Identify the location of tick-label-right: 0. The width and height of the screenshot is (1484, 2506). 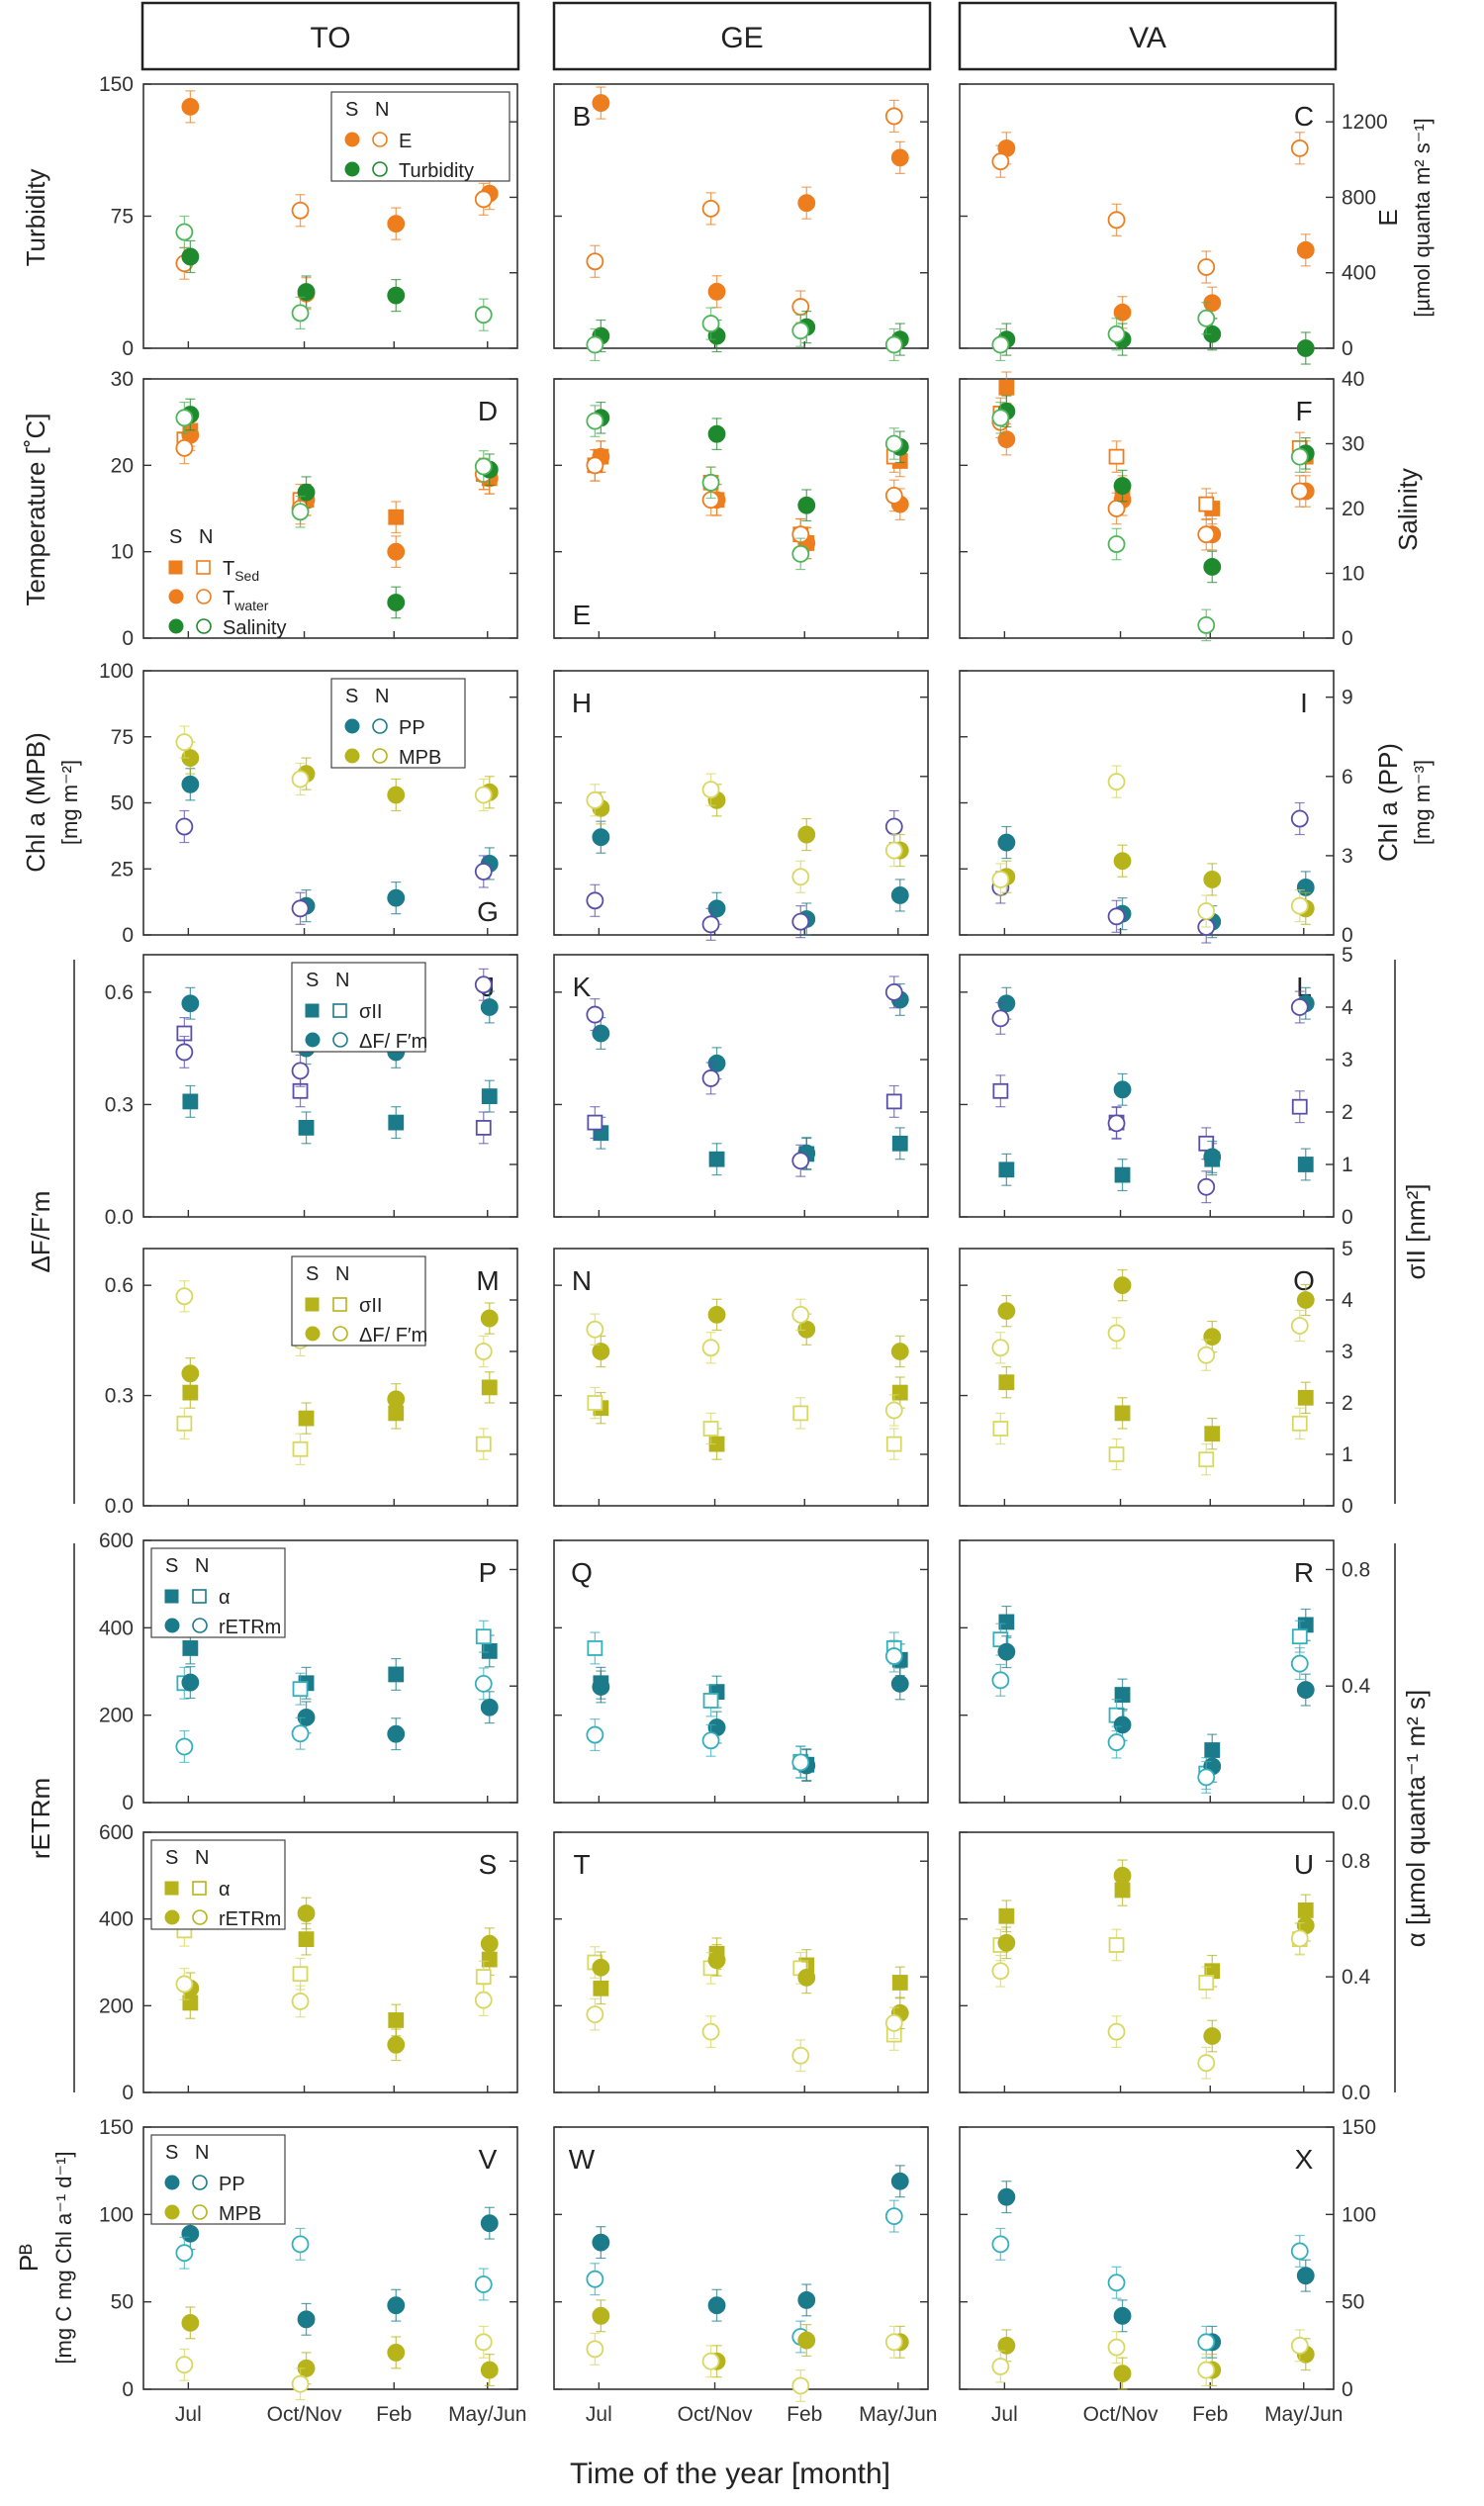
(1347, 1218).